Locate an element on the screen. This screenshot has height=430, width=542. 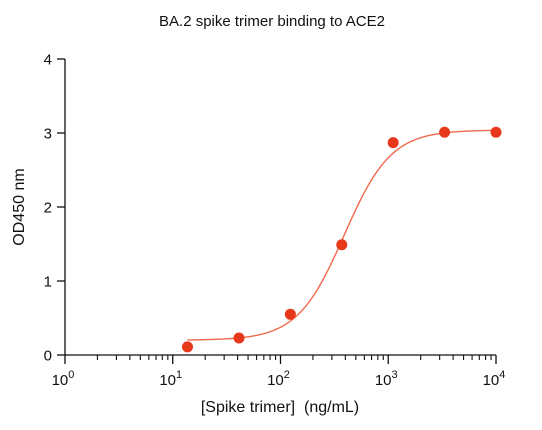
x-axis-title: [Spike trimer] (ng/mL) is located at coordinates (280, 407).